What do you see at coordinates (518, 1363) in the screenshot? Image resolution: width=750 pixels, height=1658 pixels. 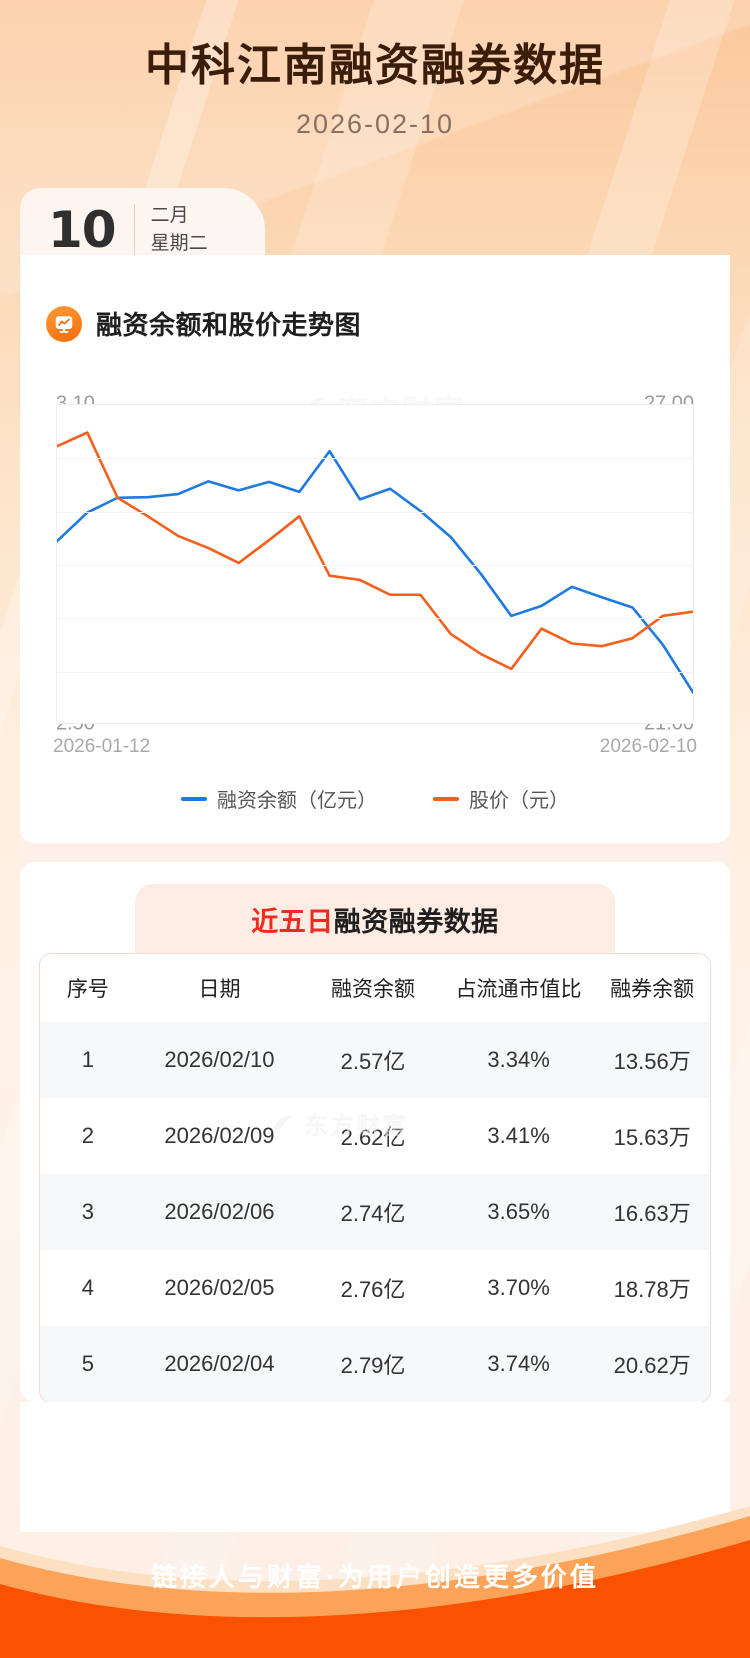 I see `cell-float-ratio: 3.74%` at bounding box center [518, 1363].